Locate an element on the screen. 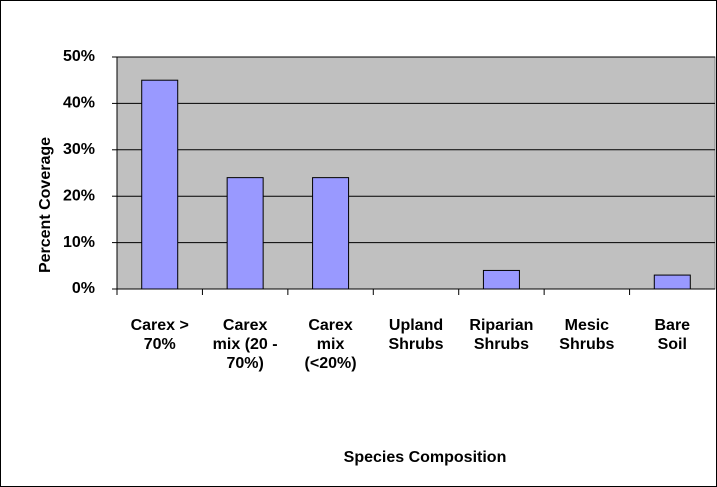  x-tick-label: Riparian Shrubs is located at coordinates (501, 335).